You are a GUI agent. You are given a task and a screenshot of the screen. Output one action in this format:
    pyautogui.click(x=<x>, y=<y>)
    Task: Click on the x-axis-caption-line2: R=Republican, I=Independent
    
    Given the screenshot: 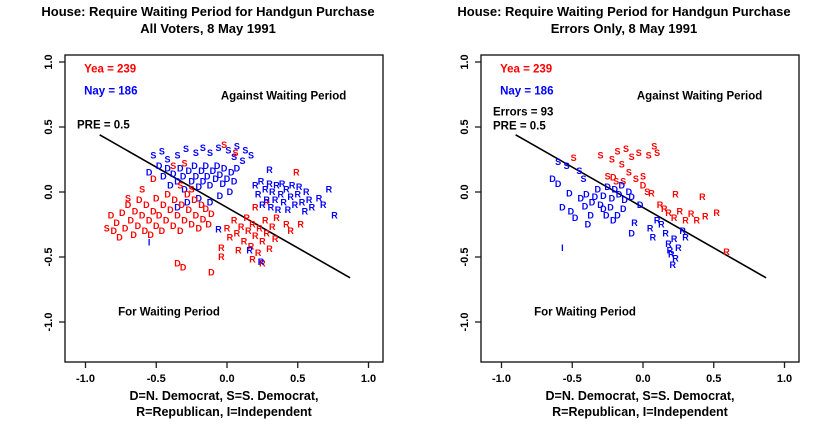 What is the action you would take?
    pyautogui.click(x=640, y=412)
    